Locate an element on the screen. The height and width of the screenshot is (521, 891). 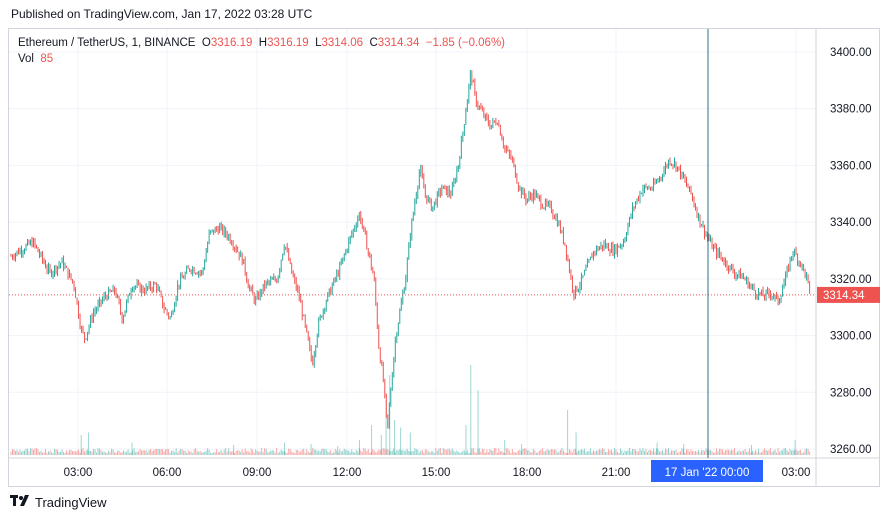
y-tick-label: 3300.00 is located at coordinates (851, 337).